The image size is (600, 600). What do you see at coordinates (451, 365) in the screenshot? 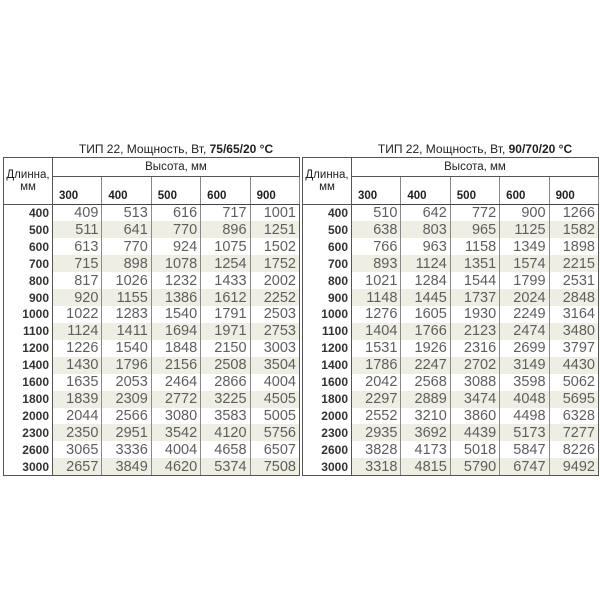
I see `table-row: 1400 1786 2247 2702 3149 4430` at bounding box center [451, 365].